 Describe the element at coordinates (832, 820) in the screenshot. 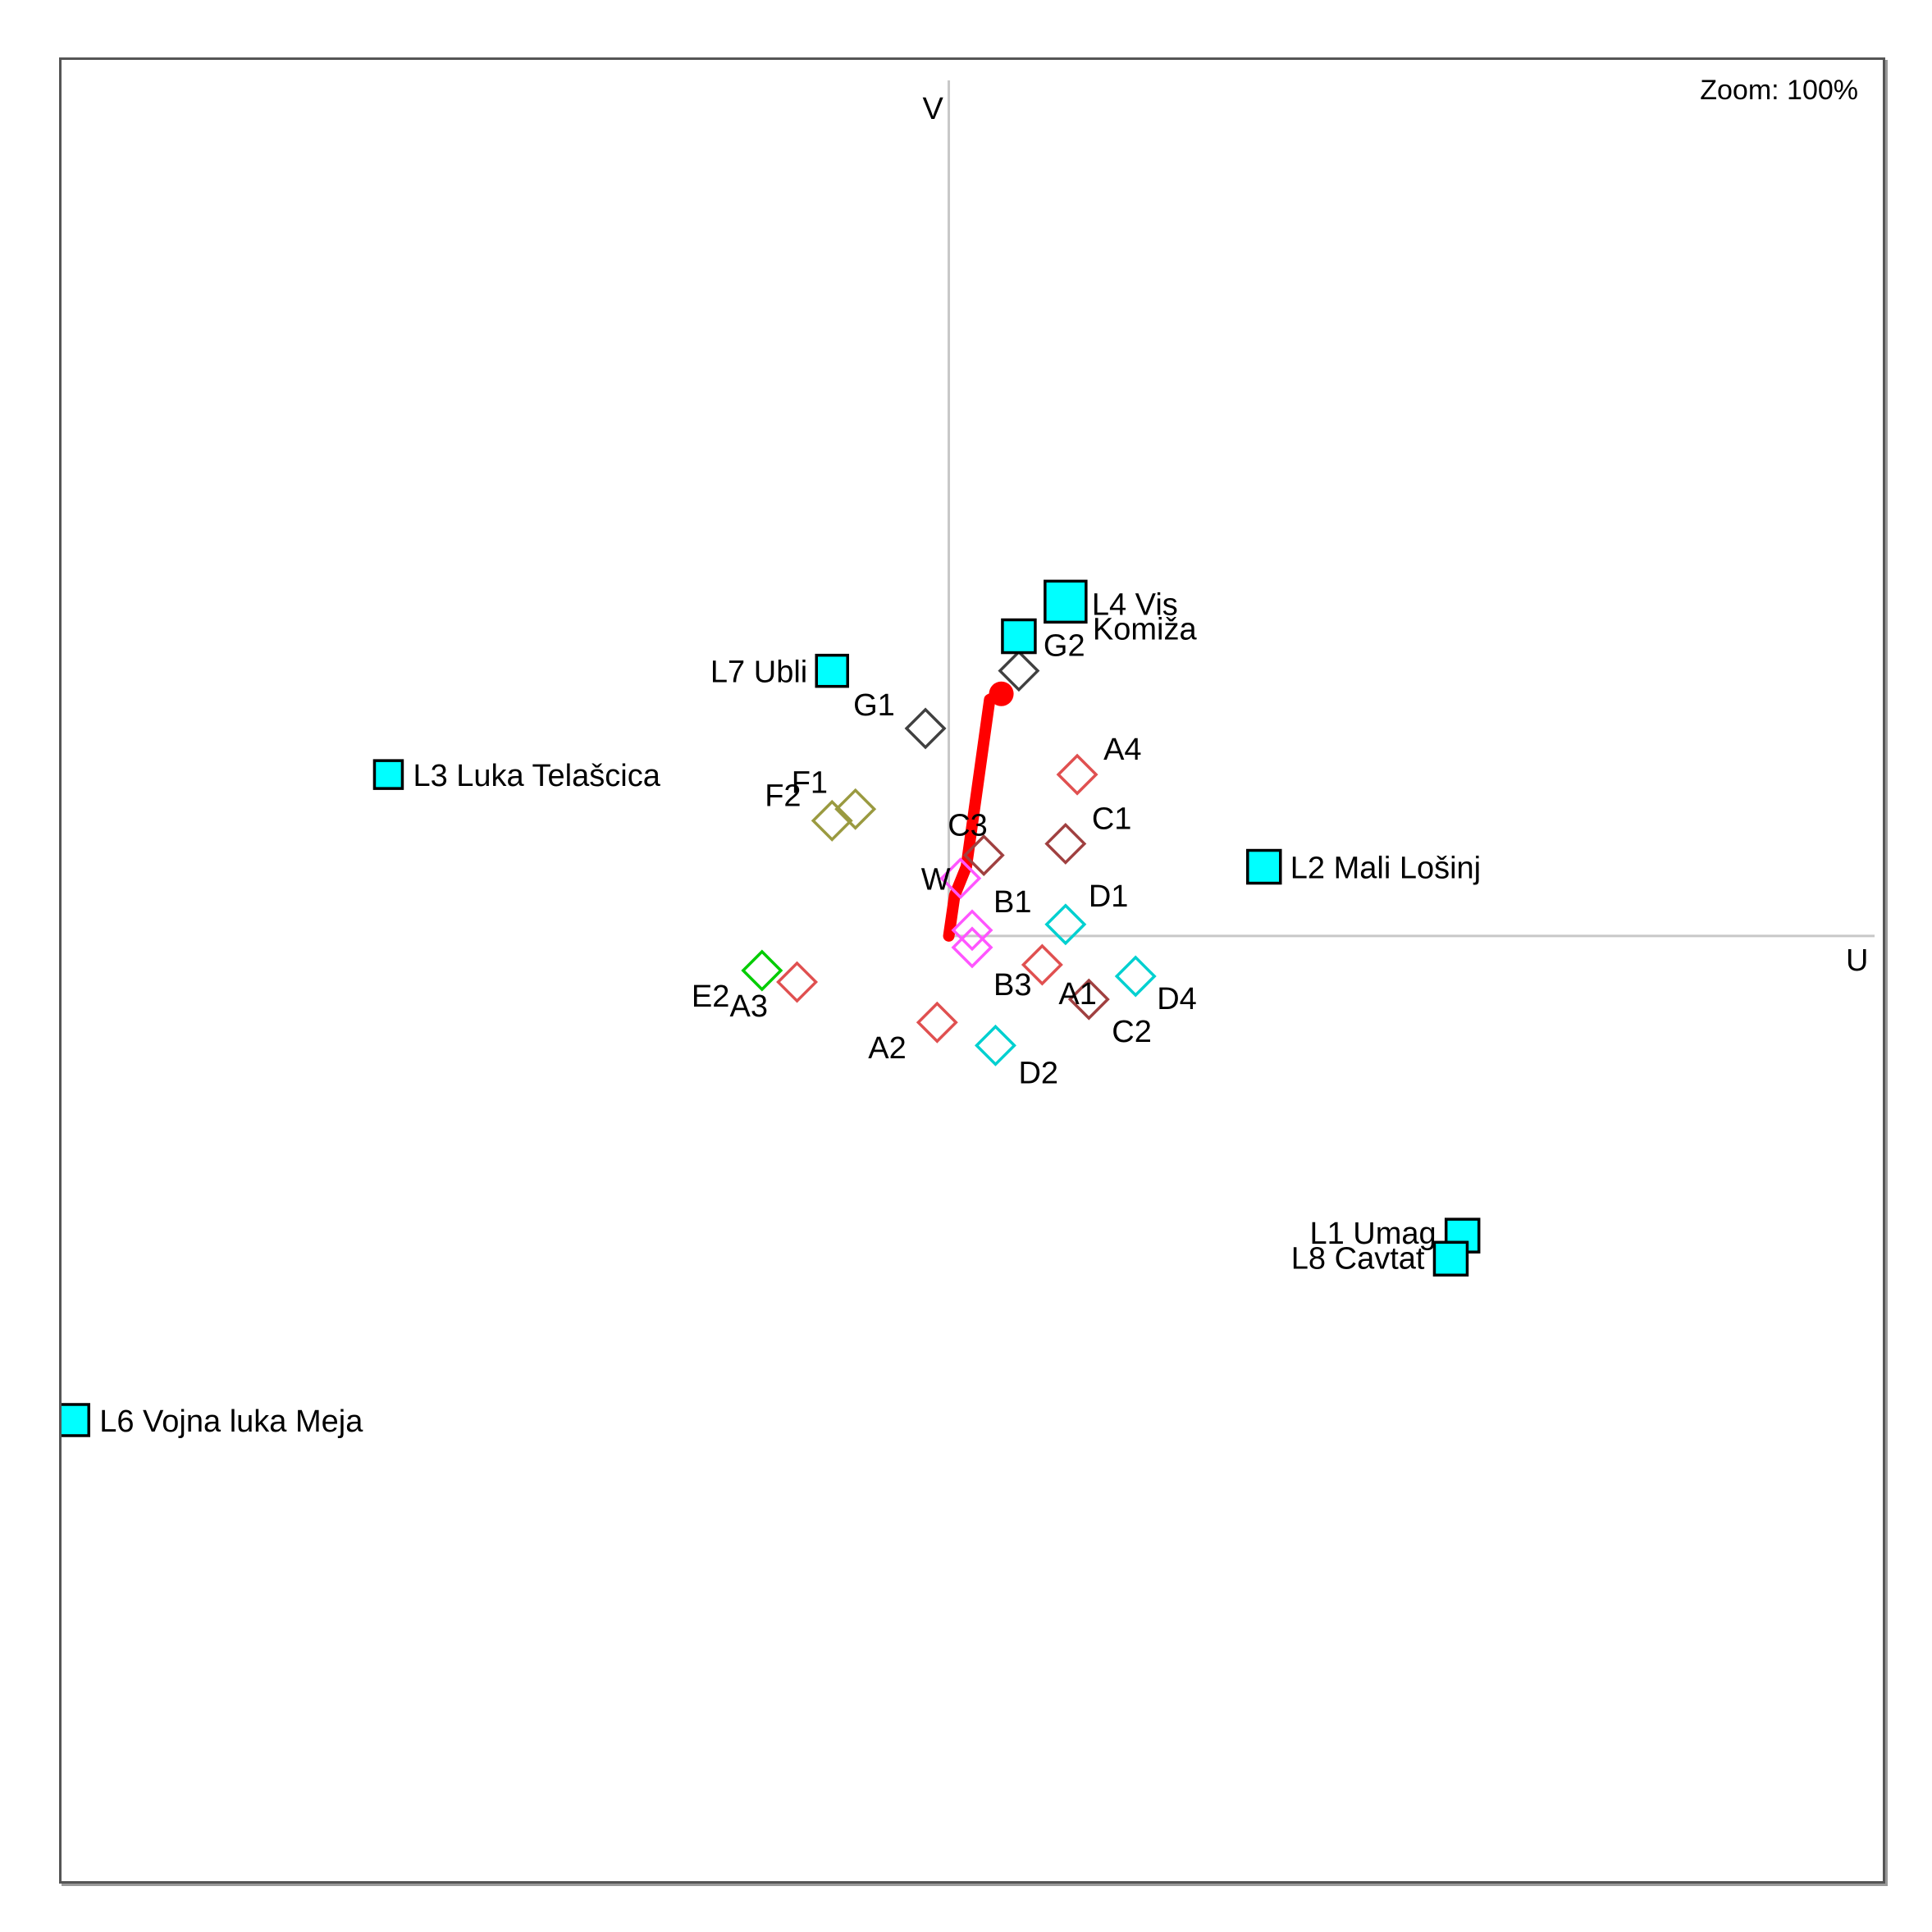

I see `group-point-F2` at that location.